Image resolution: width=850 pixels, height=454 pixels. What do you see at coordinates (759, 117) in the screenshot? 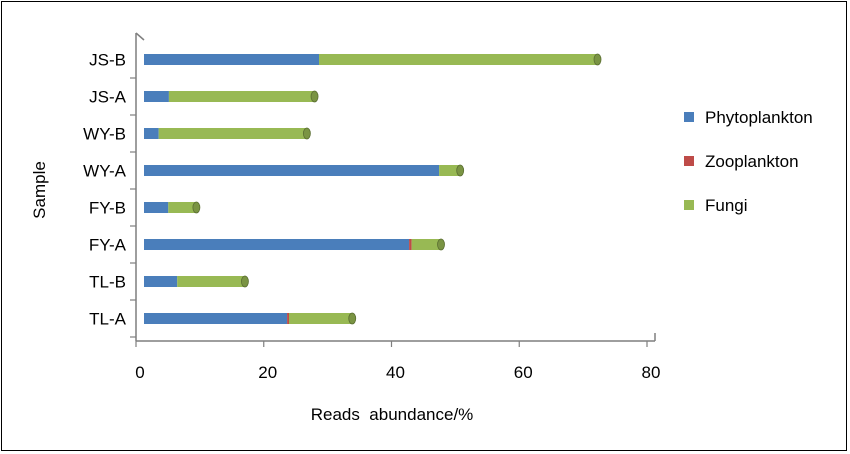
I see `legend-label: Phytoplankton` at bounding box center [759, 117].